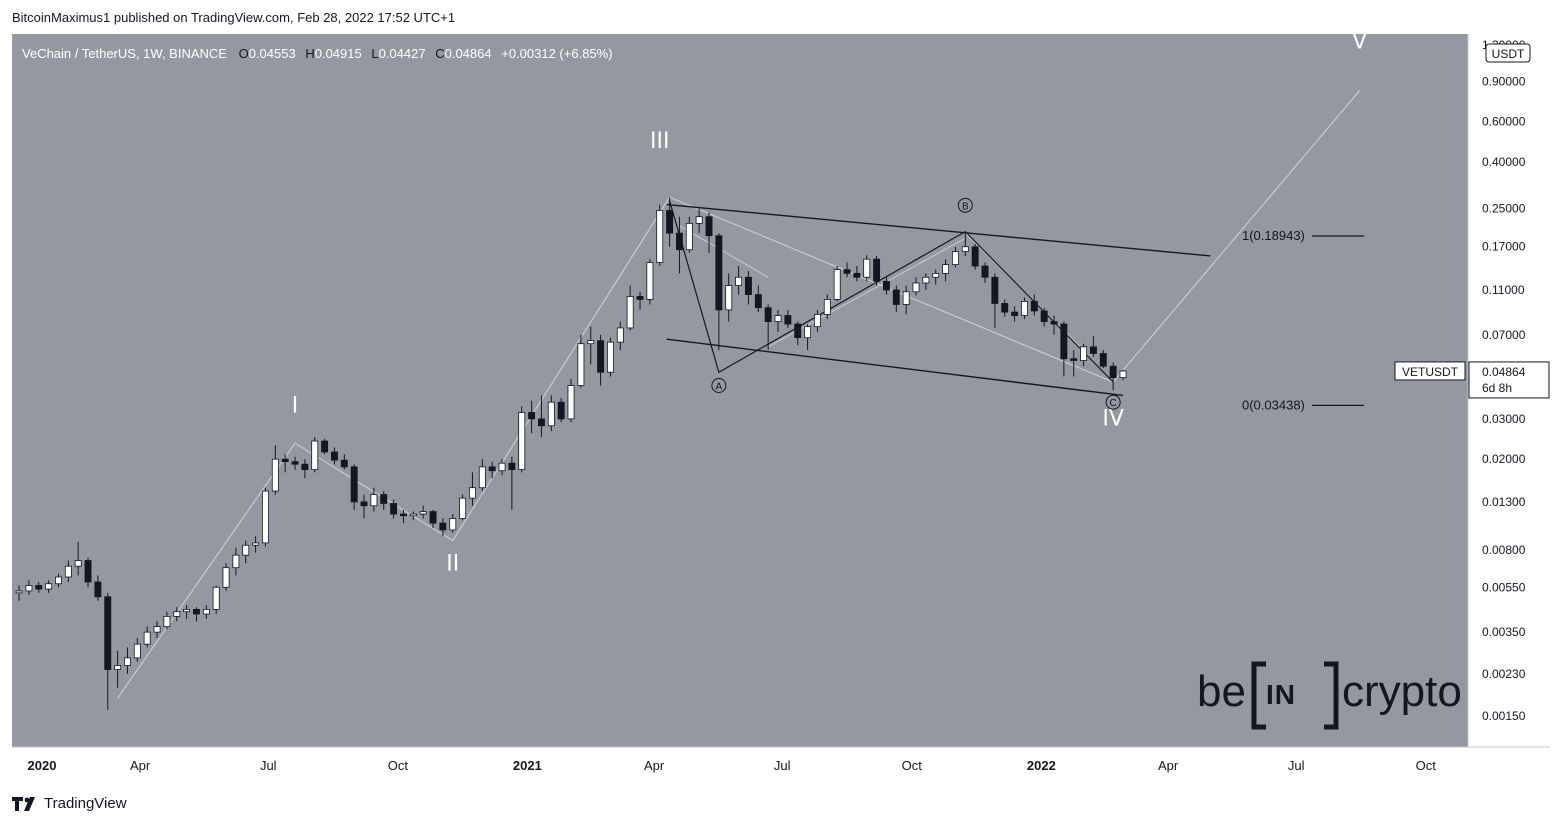 The width and height of the screenshot is (1562, 826). What do you see at coordinates (1504, 674) in the screenshot?
I see `price-tick-label: 0.00230` at bounding box center [1504, 674].